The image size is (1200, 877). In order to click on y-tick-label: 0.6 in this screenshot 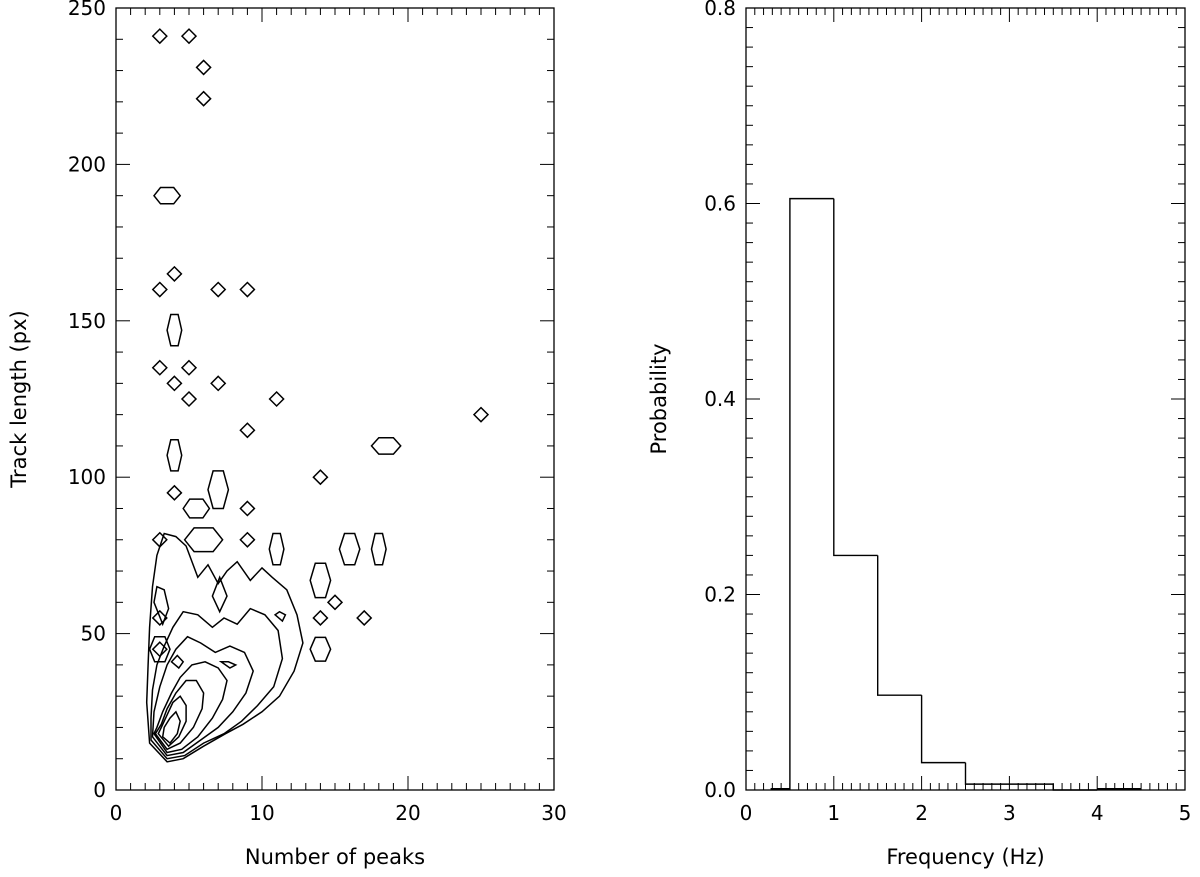, I will do `click(720, 204)`.